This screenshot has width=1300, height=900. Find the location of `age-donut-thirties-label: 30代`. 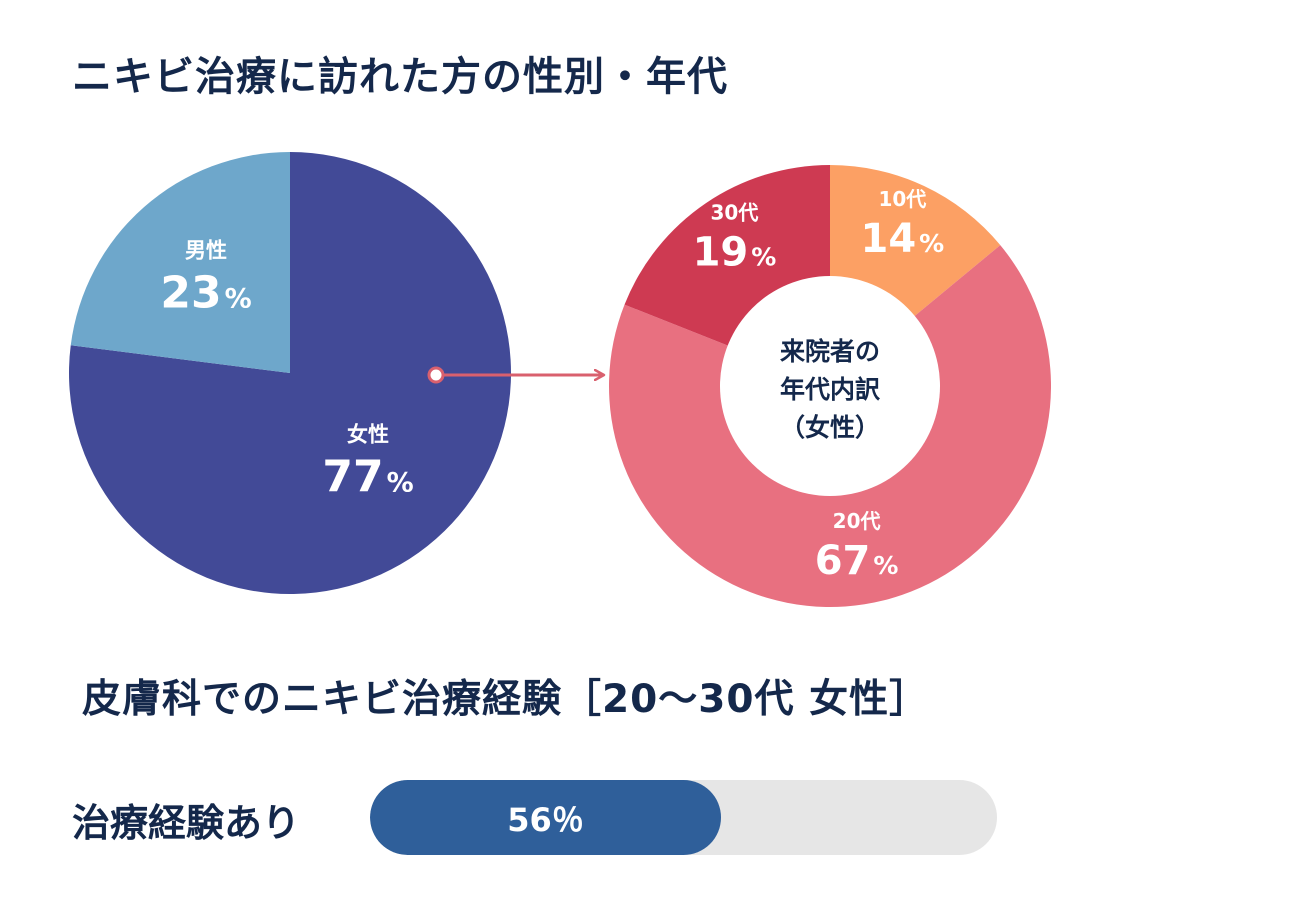

age-donut-thirties-label: 30代 is located at coordinates (735, 212).